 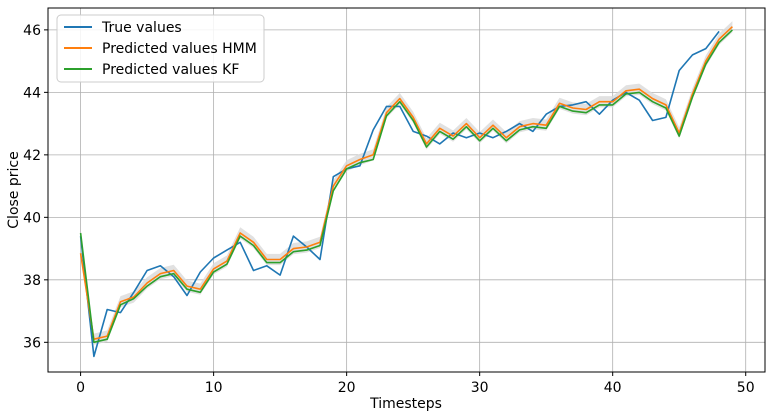 What do you see at coordinates (613, 388) in the screenshot?
I see `x-tick-label: 40` at bounding box center [613, 388].